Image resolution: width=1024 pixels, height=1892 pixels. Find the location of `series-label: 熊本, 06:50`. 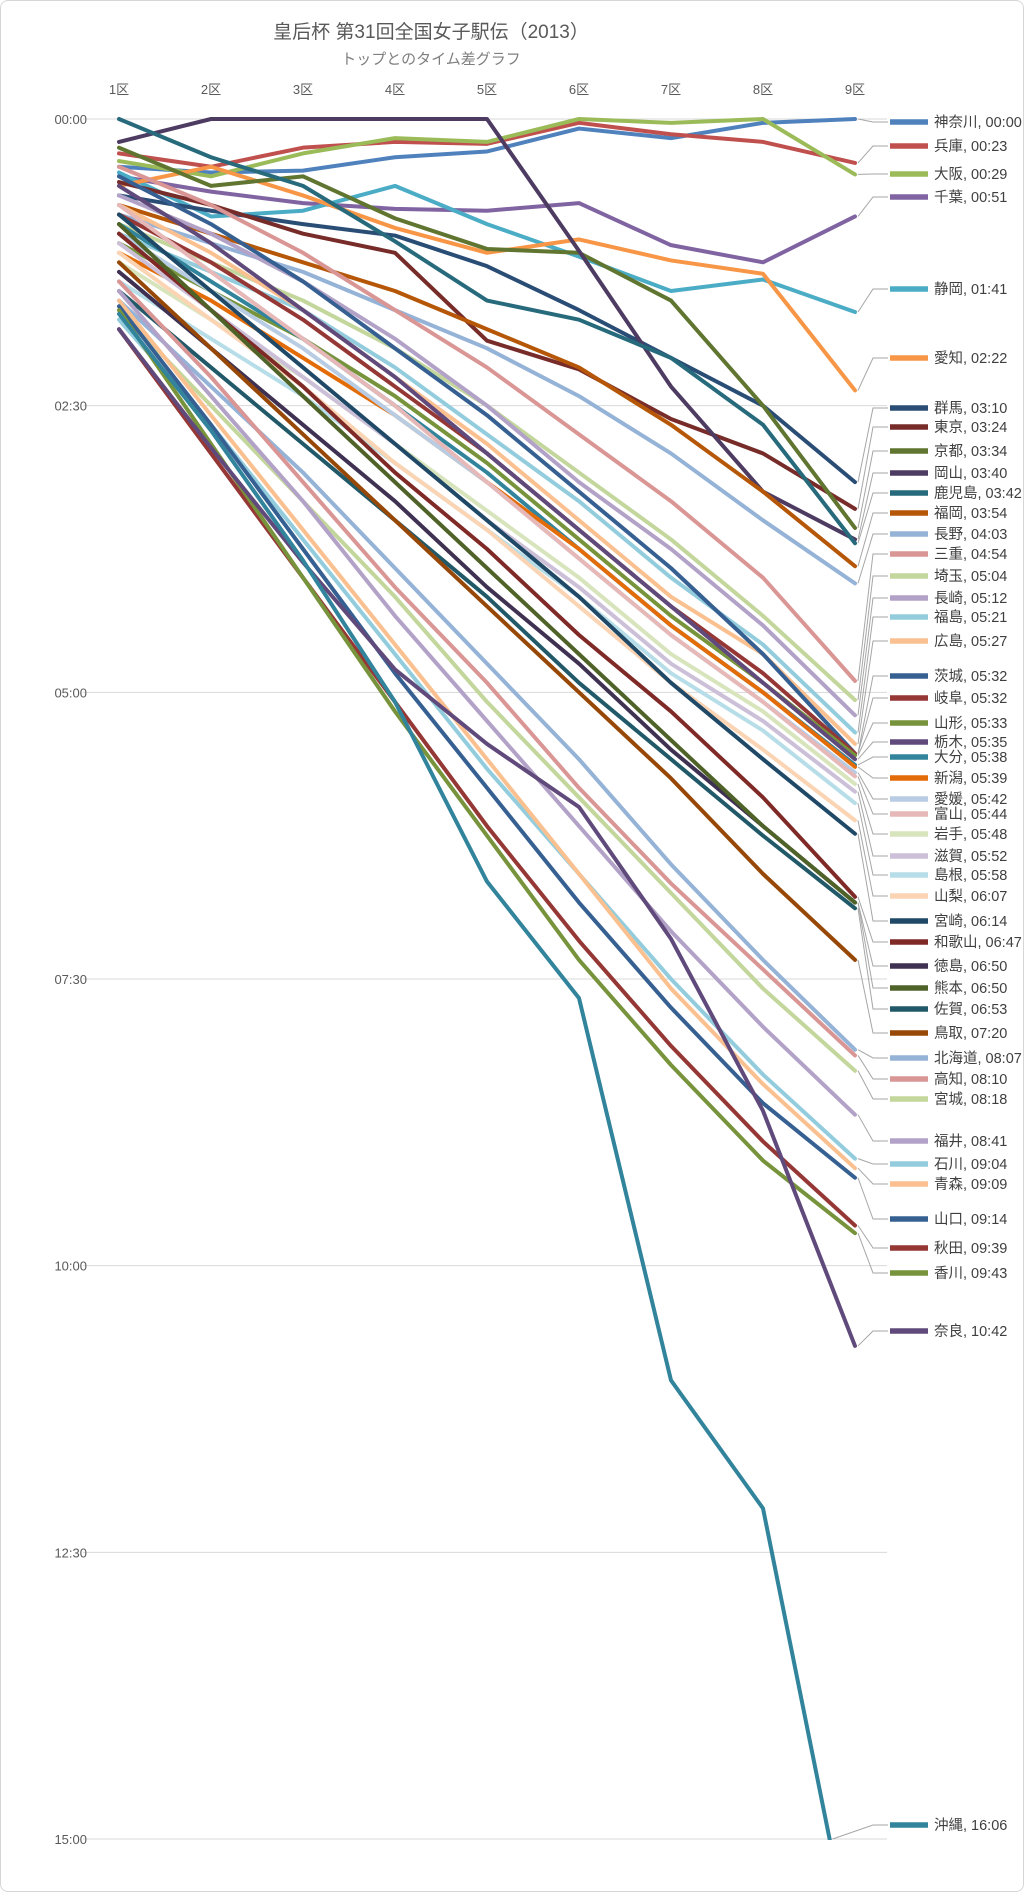

series-label: 熊本, 06:50 is located at coordinates (970, 988).